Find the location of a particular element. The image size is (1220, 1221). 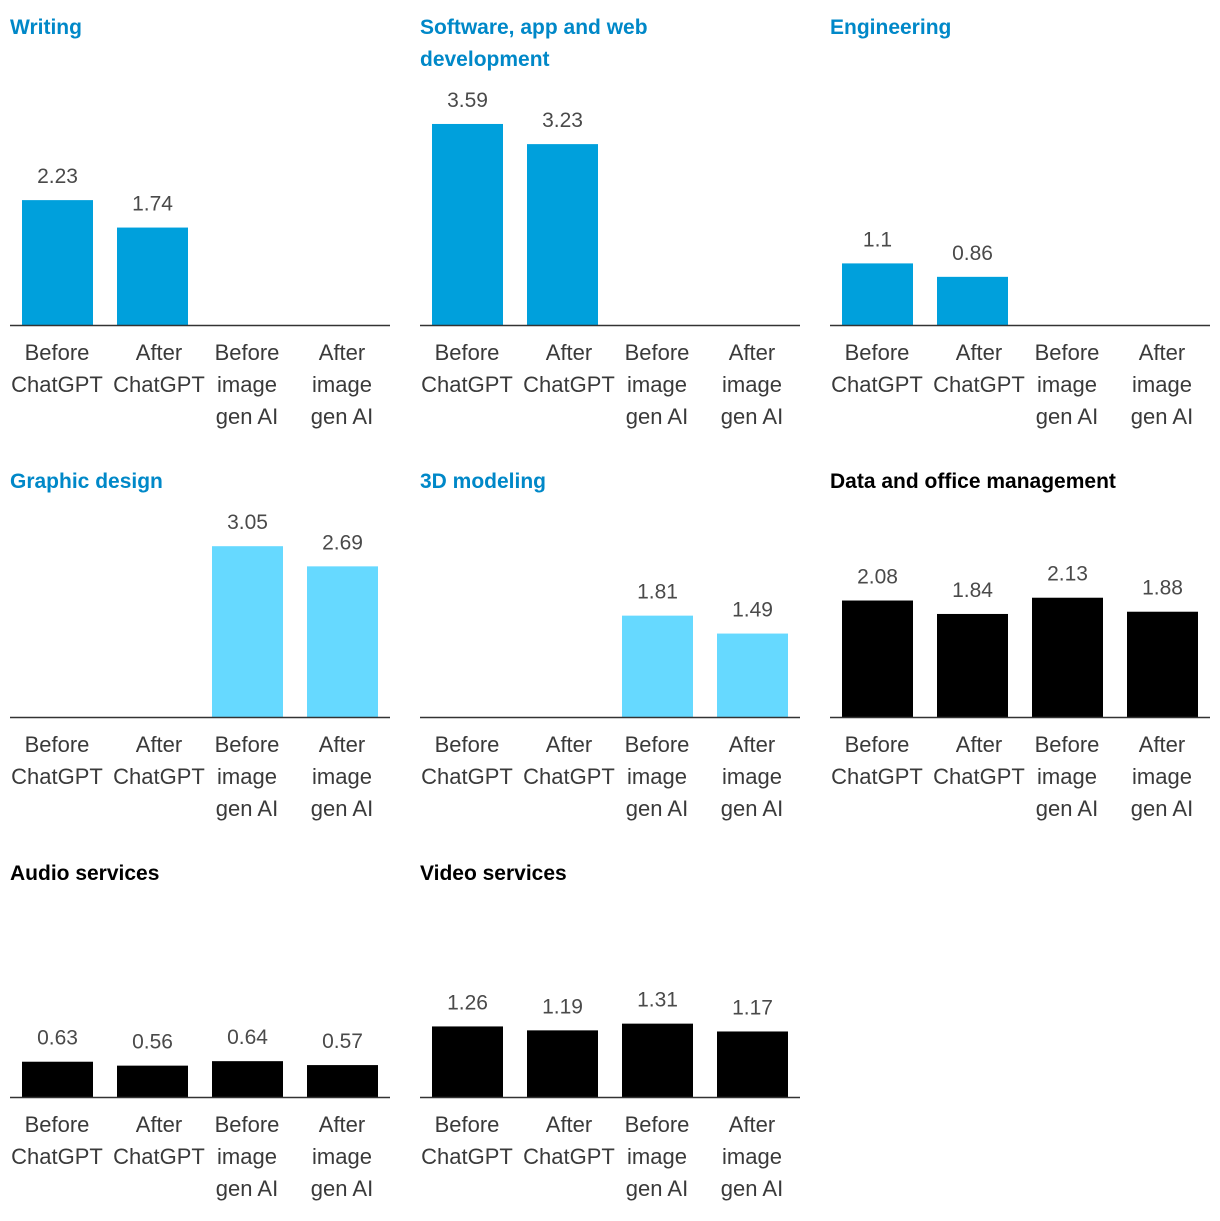

data-label: 0.63 is located at coordinates (57, 1038).